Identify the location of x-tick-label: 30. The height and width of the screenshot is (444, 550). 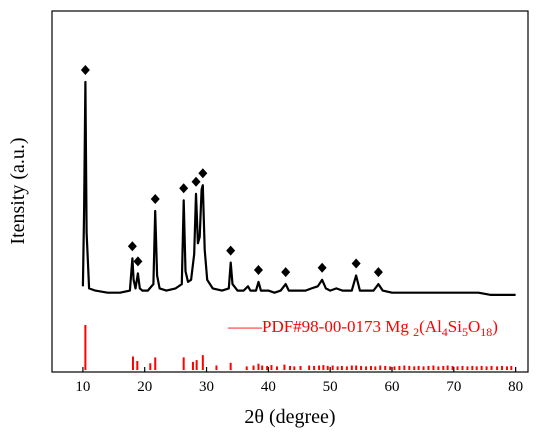
(206, 387).